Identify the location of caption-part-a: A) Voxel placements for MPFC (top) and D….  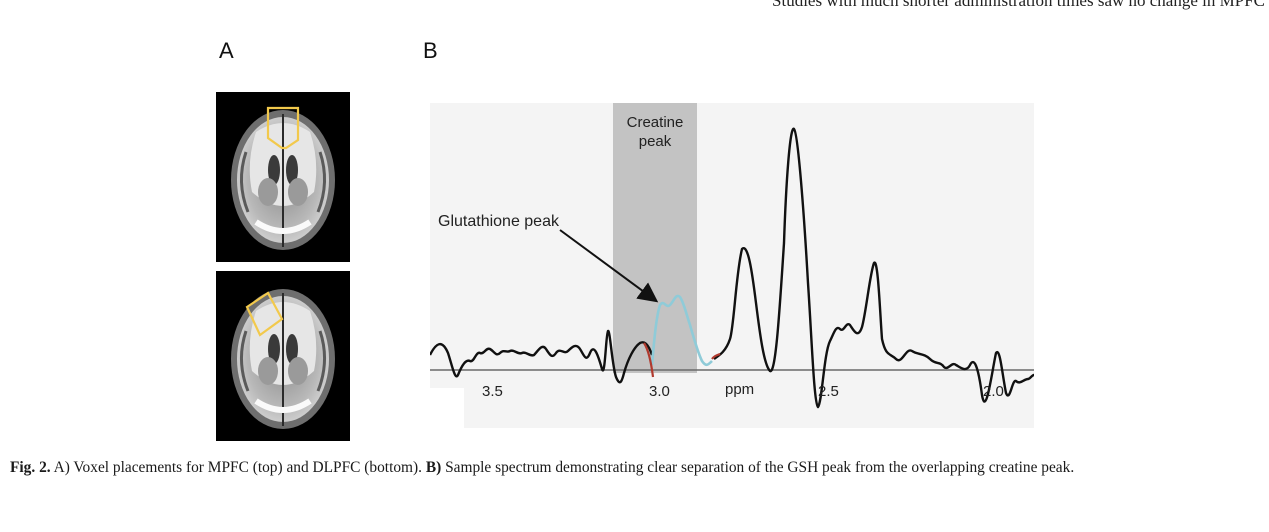
(238, 467).